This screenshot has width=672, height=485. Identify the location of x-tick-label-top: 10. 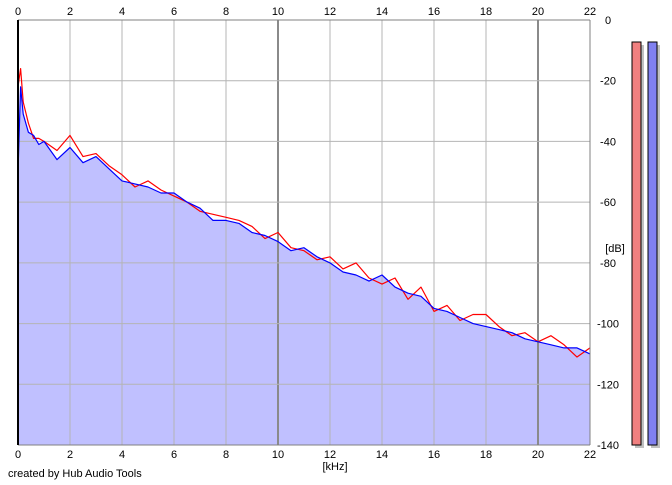
(278, 12).